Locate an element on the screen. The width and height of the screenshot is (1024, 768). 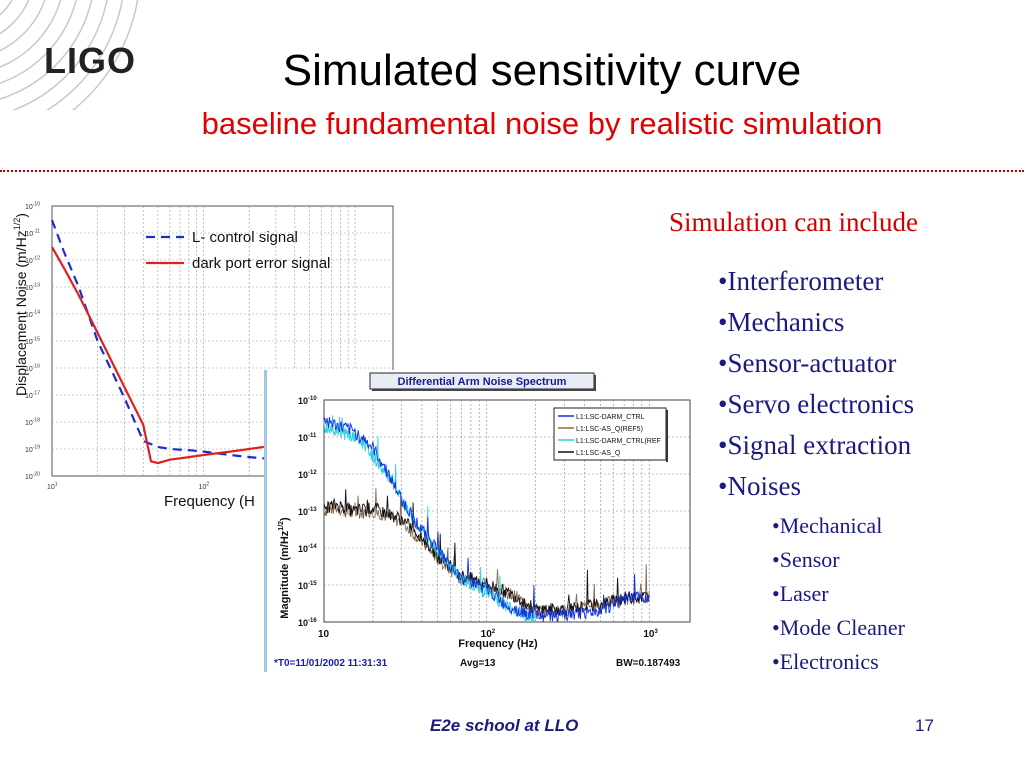
chart1-y-tick-label: 10-19 is located at coordinates (32, 450).